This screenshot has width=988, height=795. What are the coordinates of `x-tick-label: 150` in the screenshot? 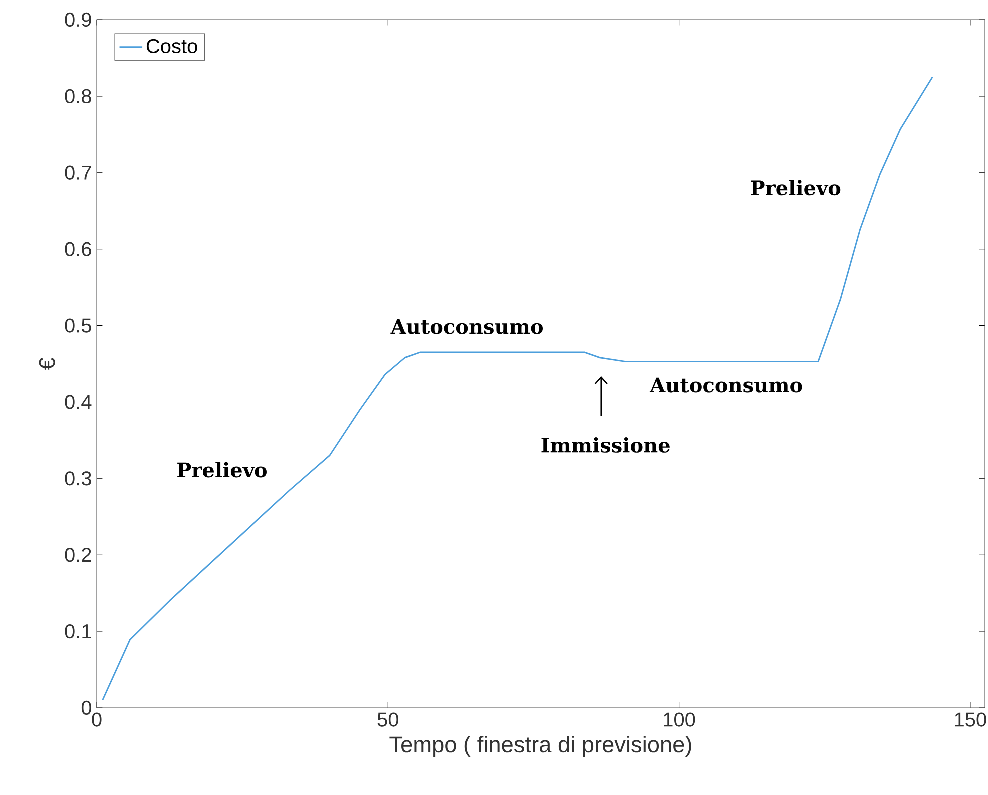 It's located at (970, 719).